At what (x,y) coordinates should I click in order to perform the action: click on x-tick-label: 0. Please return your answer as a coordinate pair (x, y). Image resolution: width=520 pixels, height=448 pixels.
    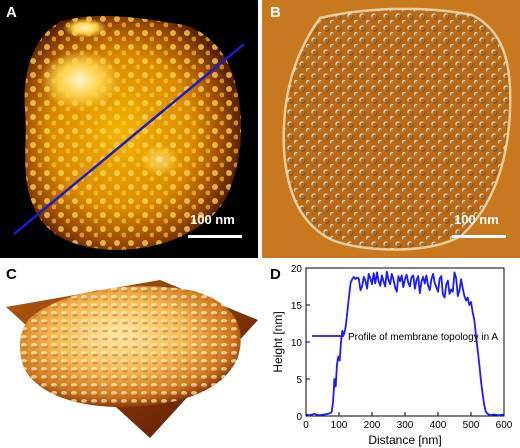
    Looking at the image, I should click on (306, 425).